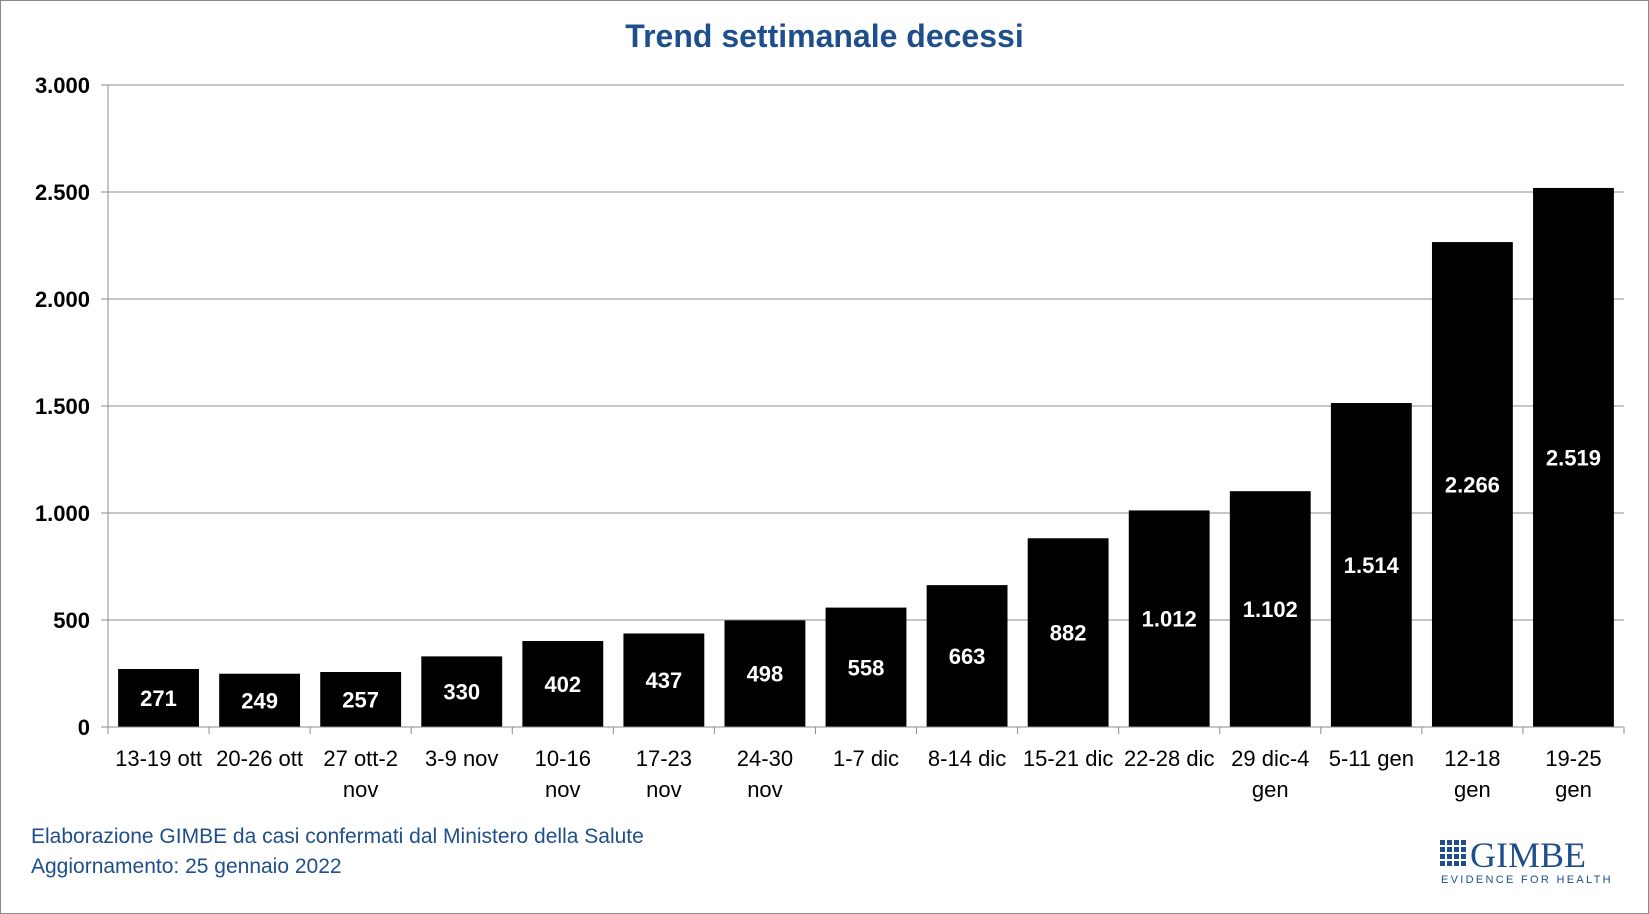 The width and height of the screenshot is (1649, 914). I want to click on data-label: 498, so click(765, 674).